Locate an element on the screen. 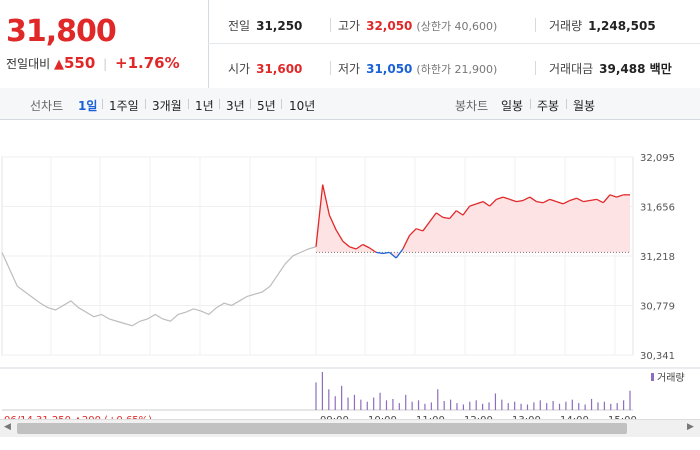  price-change: 전일대비 ▲550 | +1.76% is located at coordinates (93, 63).